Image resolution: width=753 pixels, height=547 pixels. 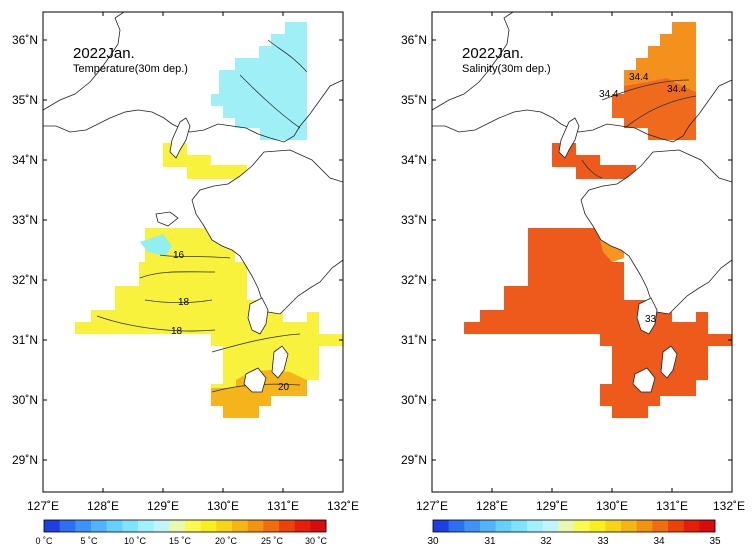 I want to click on colorbar-label: 10 ˚C, so click(x=135, y=541).